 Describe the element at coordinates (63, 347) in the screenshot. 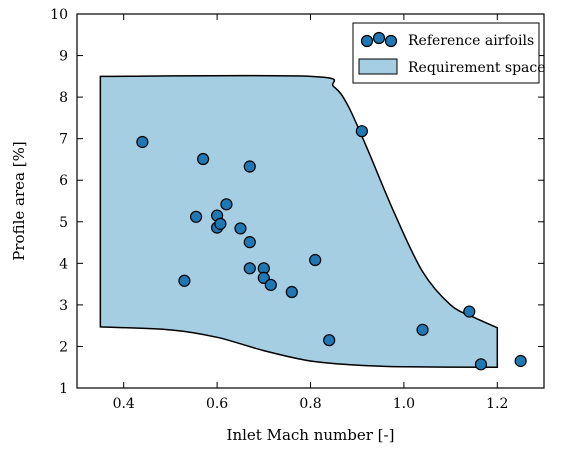

I see `y-tick-label: 2` at that location.